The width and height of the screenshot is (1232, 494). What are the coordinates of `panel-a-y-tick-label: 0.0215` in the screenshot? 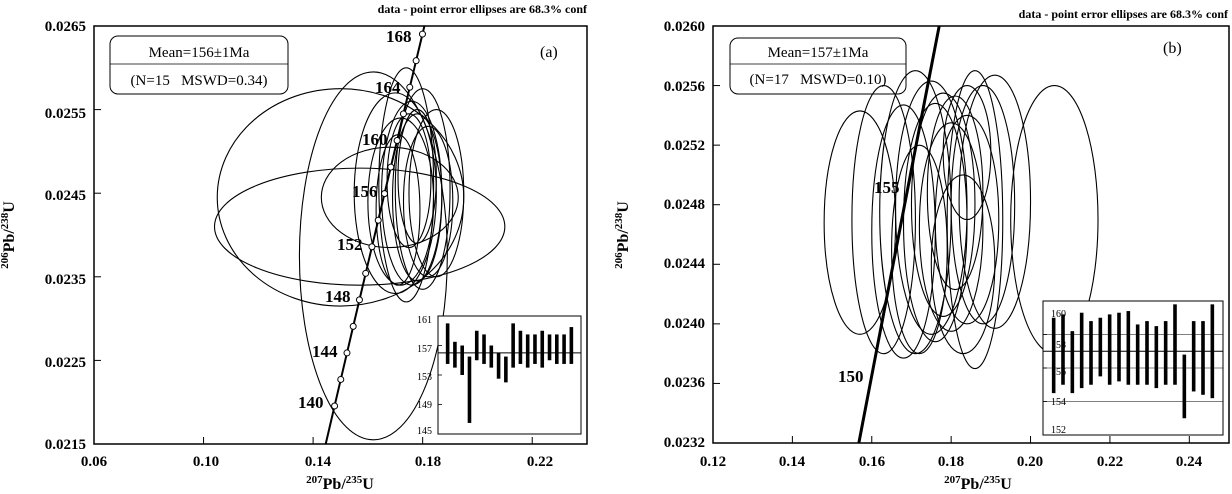 It's located at (65, 445).